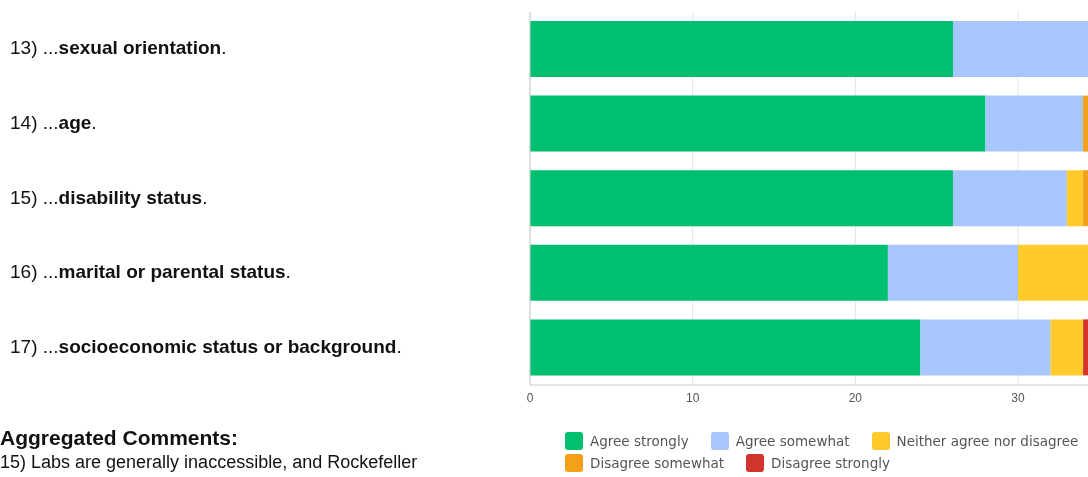  What do you see at coordinates (830, 463) in the screenshot?
I see `legend-label: Disagree strongly` at bounding box center [830, 463].